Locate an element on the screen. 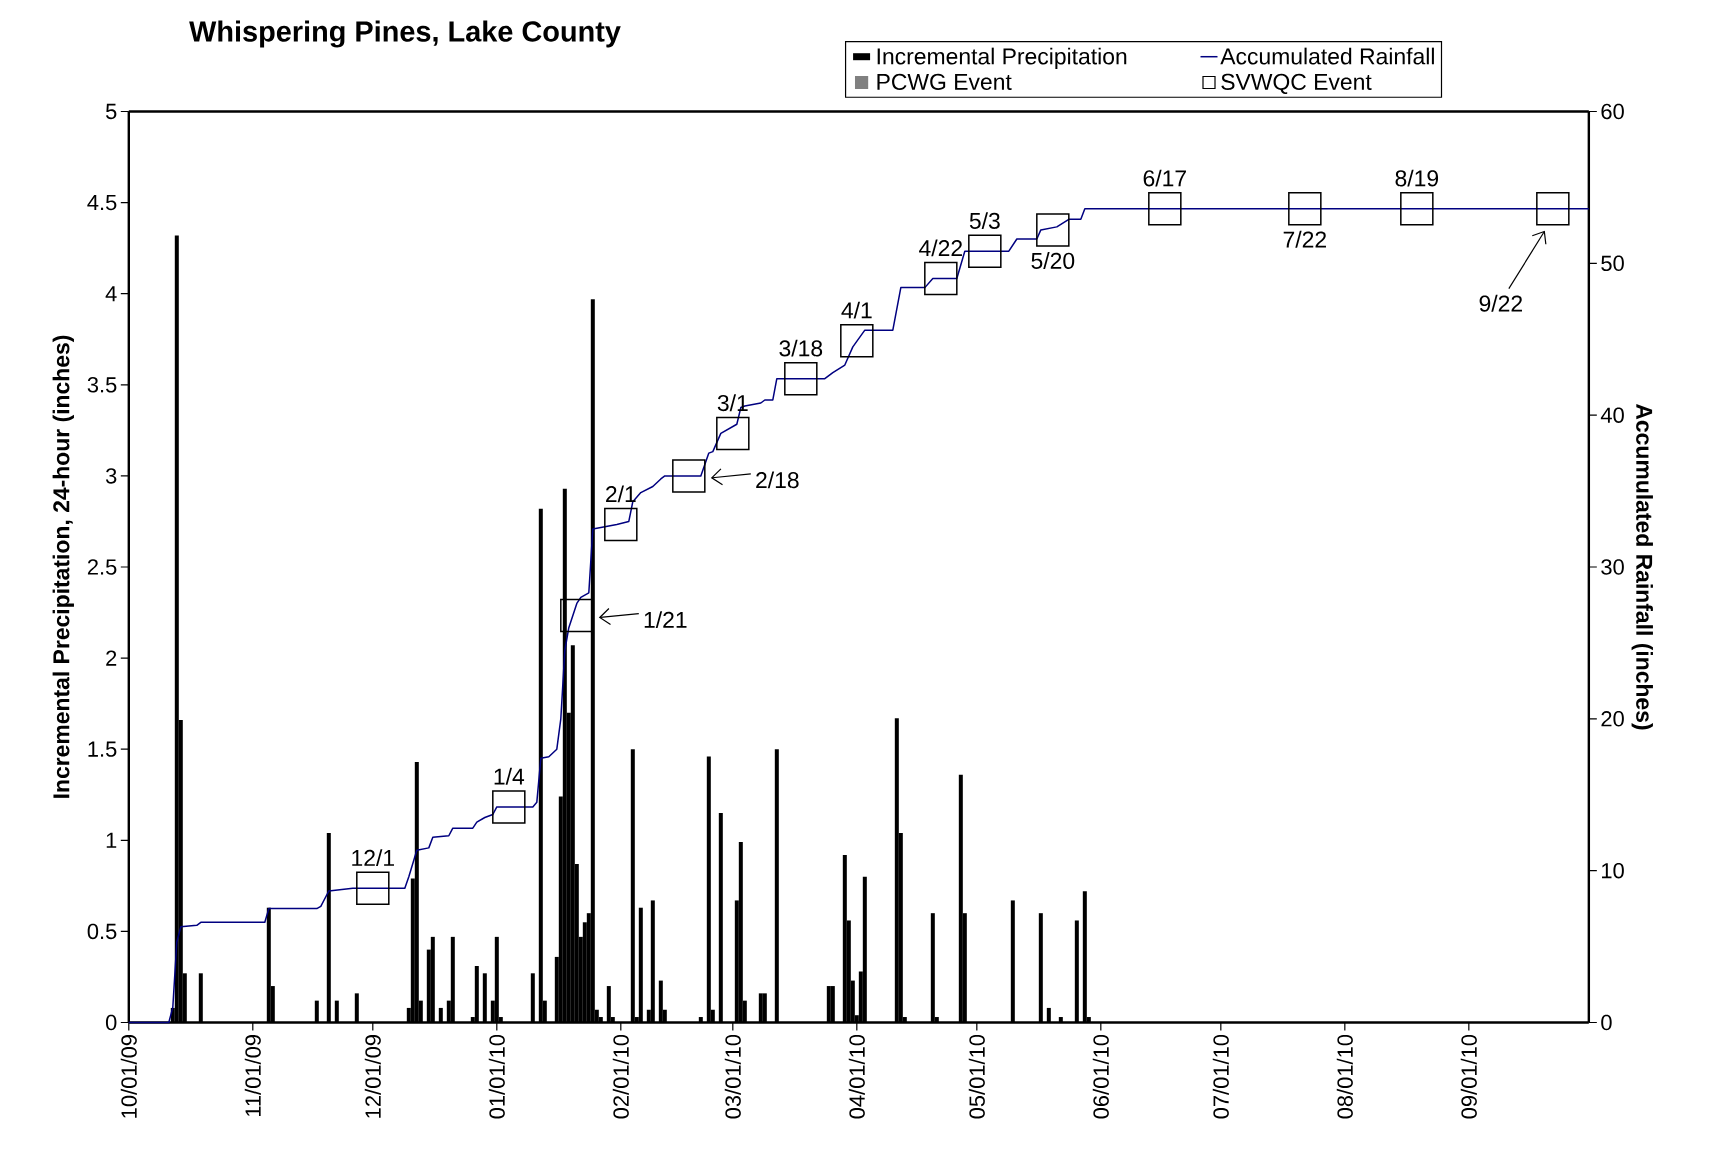 The width and height of the screenshot is (1711, 1160). x-tick-label: 01/01/10 is located at coordinates (496, 1076).